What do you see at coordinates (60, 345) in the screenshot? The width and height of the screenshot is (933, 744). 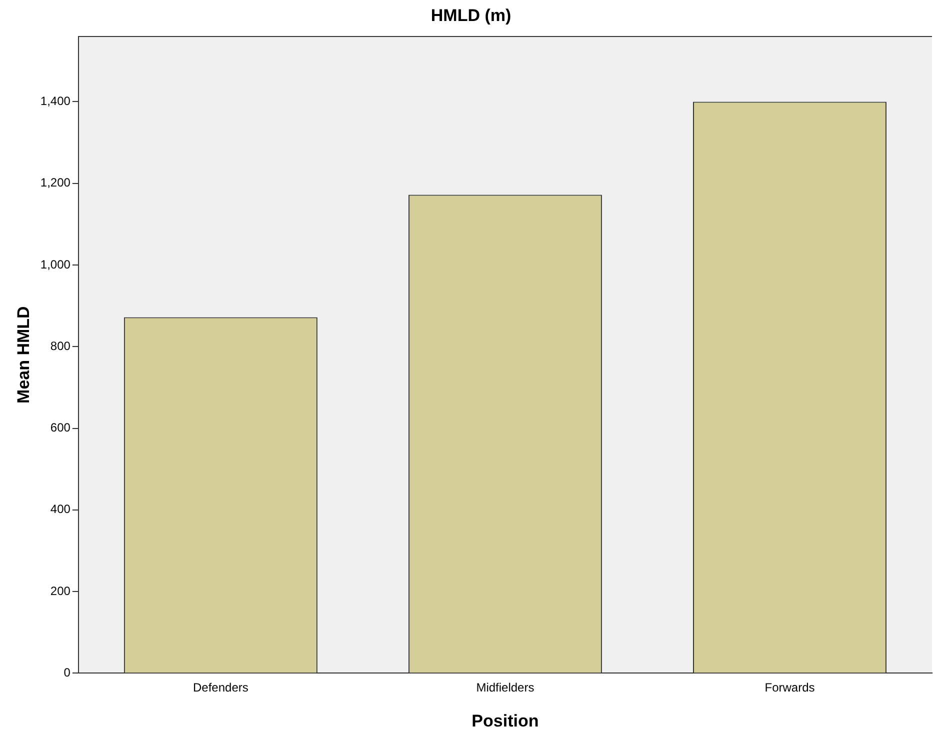 I see `y-tick-label: 800` at bounding box center [60, 345].